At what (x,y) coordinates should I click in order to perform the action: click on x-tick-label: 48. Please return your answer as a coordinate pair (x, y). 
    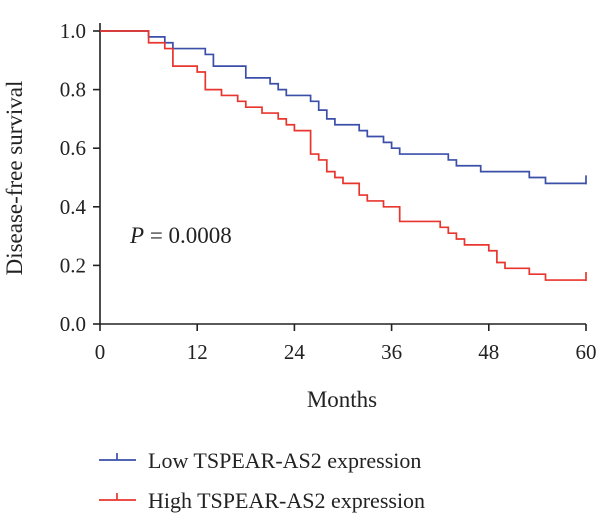
    Looking at the image, I should click on (488, 352).